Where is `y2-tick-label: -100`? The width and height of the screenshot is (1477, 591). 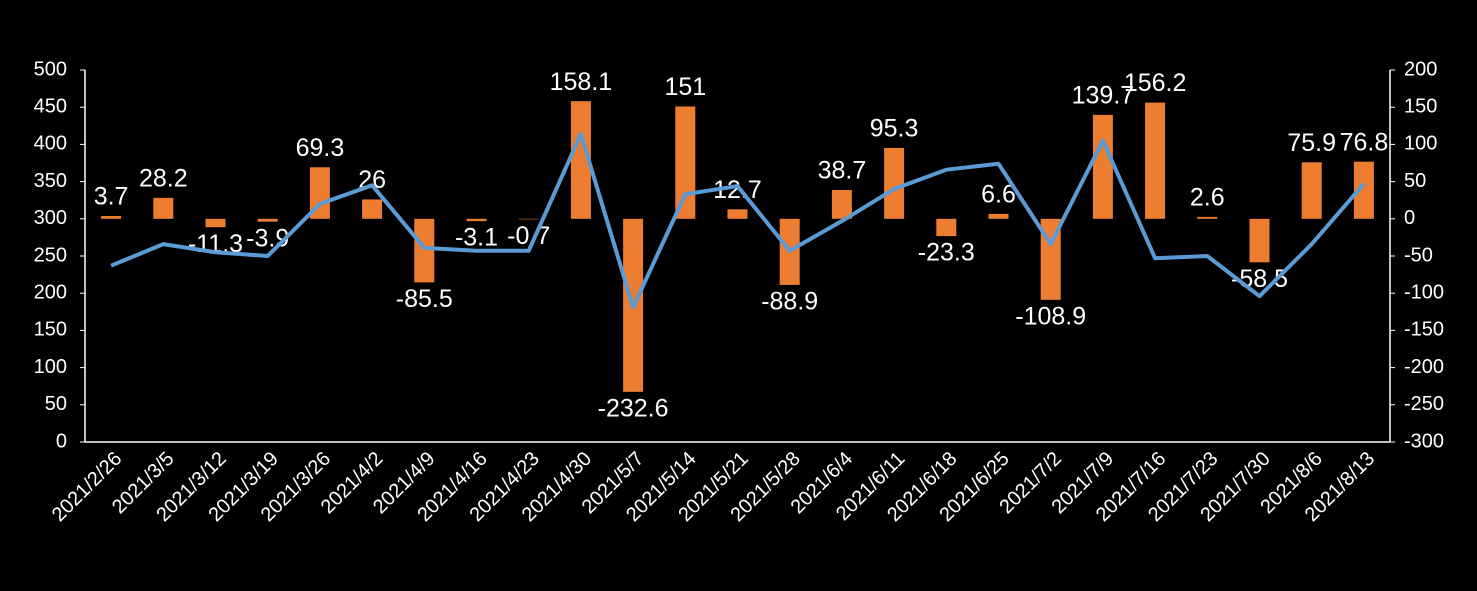 y2-tick-label: -100 is located at coordinates (1424, 292).